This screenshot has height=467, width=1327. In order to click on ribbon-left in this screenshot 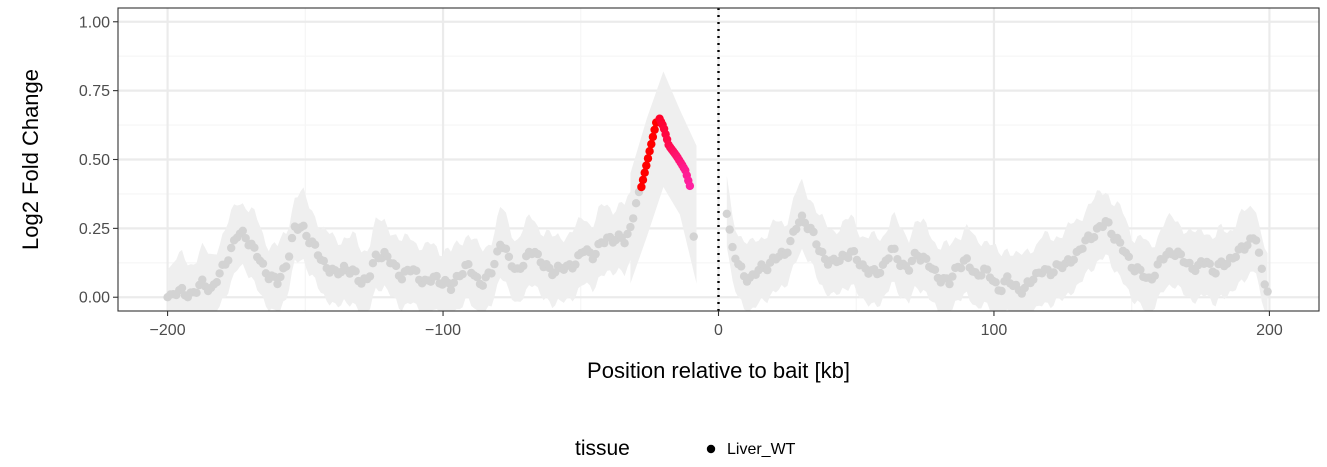, I will do `click(403, 237)`.